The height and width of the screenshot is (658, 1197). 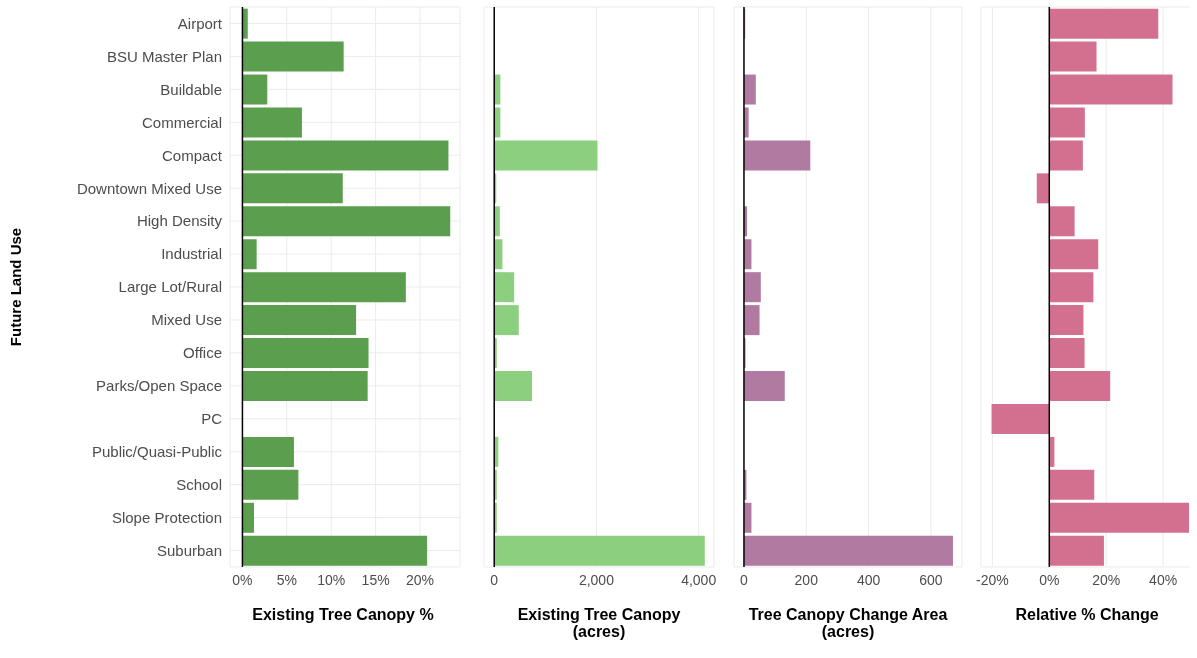 I want to click on x-axis-title: Tree Canopy Change Area (acres), so click(x=848, y=623).